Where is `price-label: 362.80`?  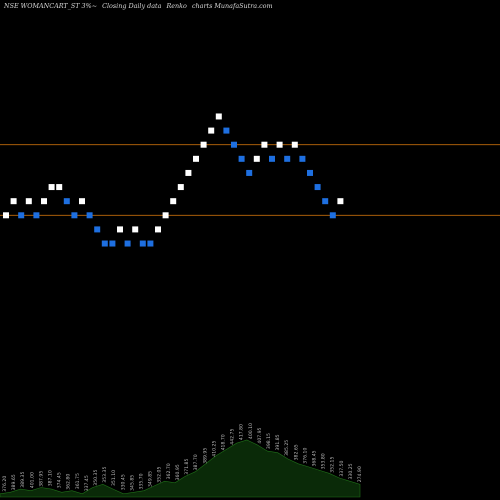 price-label: 362.80 is located at coordinates (69, 482).